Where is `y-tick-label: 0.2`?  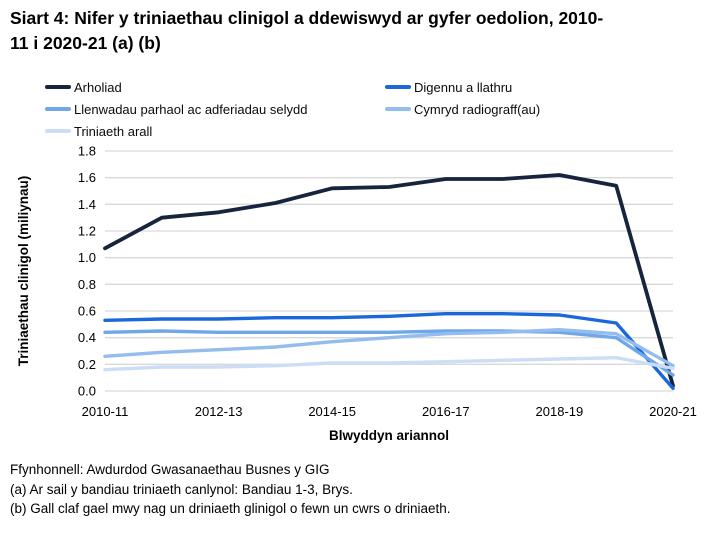 y-tick-label: 0.2 is located at coordinates (87, 364).